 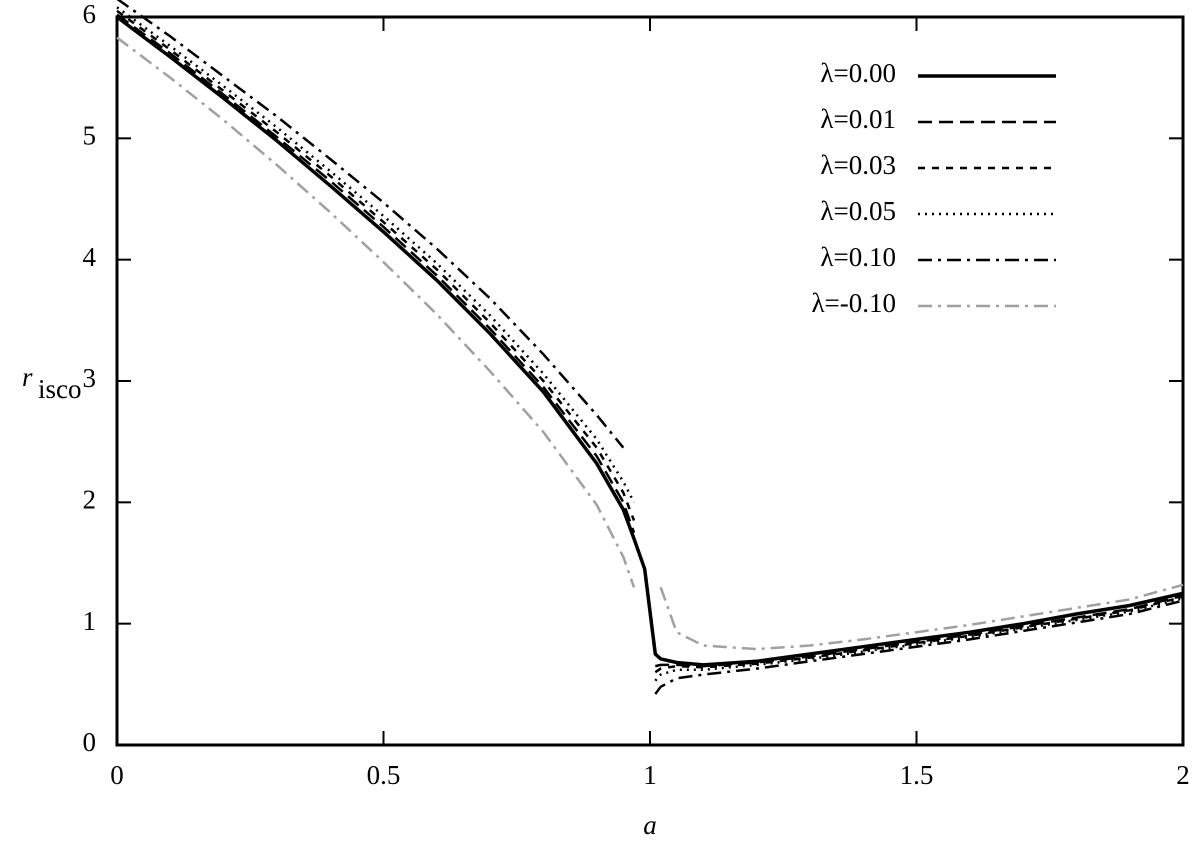 What do you see at coordinates (858, 119) in the screenshot?
I see `legend-label: λ=0.01` at bounding box center [858, 119].